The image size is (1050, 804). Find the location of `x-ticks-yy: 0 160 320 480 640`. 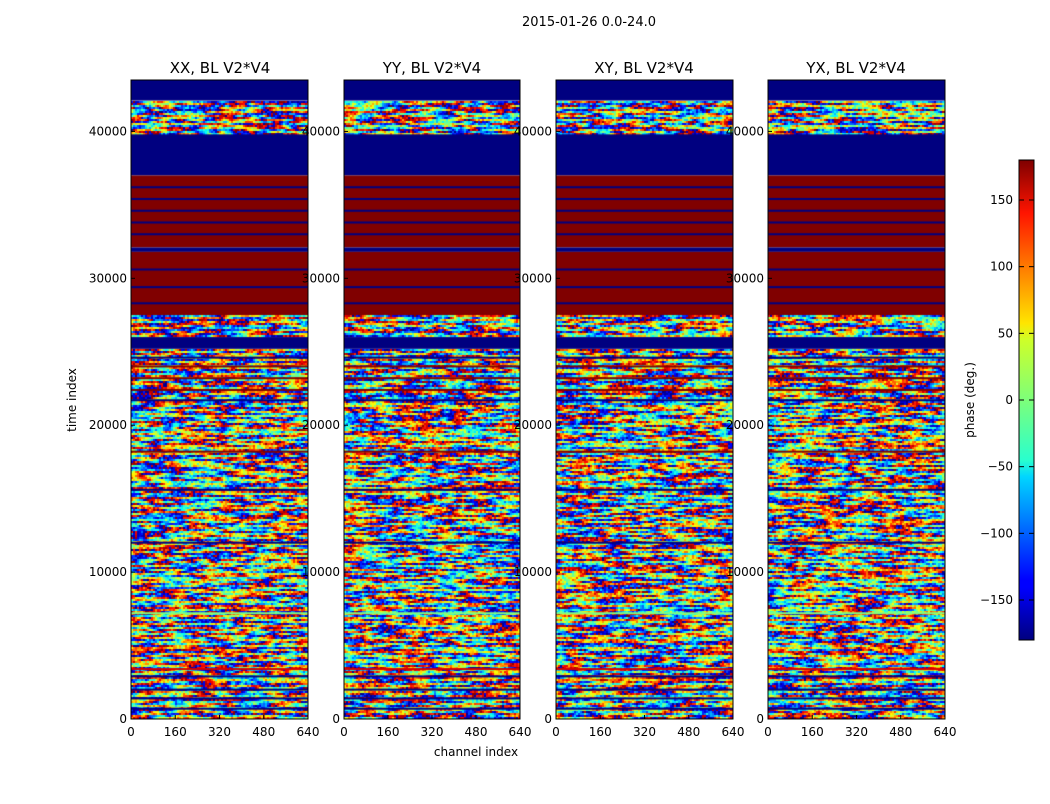

x-ticks-yy: 0 160 320 480 640 is located at coordinates (435, 727).